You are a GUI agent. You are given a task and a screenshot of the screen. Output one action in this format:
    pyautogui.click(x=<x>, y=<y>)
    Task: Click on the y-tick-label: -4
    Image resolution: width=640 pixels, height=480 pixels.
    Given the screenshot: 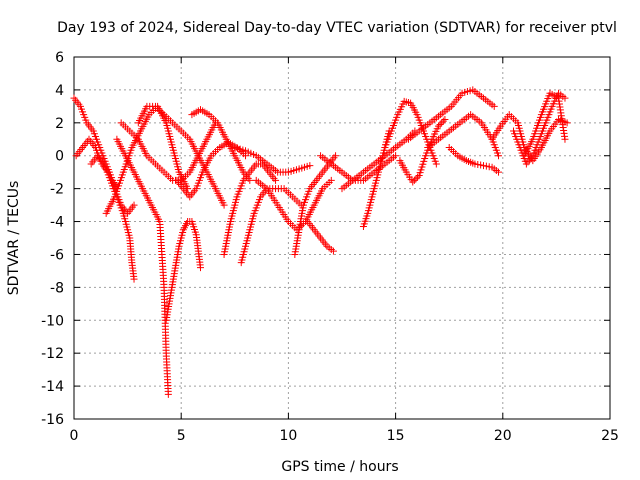 What is the action you would take?
    pyautogui.click(x=57, y=223)
    